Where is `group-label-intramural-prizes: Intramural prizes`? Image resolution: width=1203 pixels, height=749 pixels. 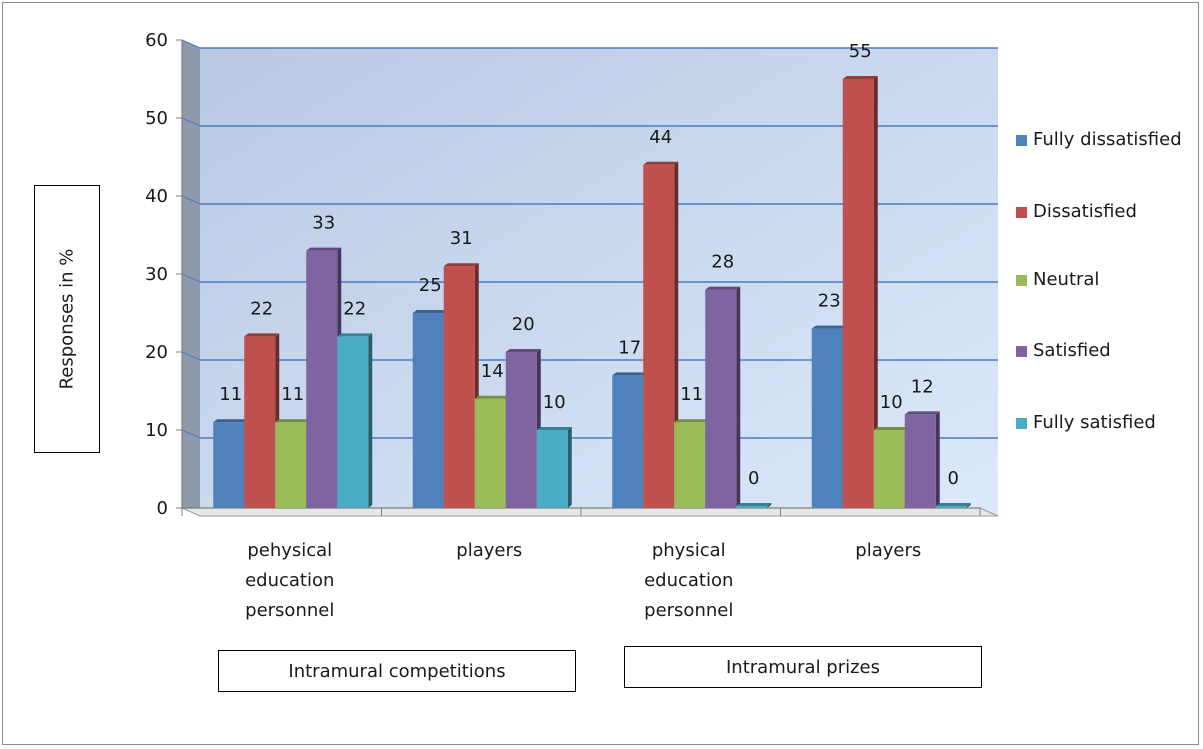
group-label-intramural-prizes: Intramural prizes is located at coordinates (803, 667).